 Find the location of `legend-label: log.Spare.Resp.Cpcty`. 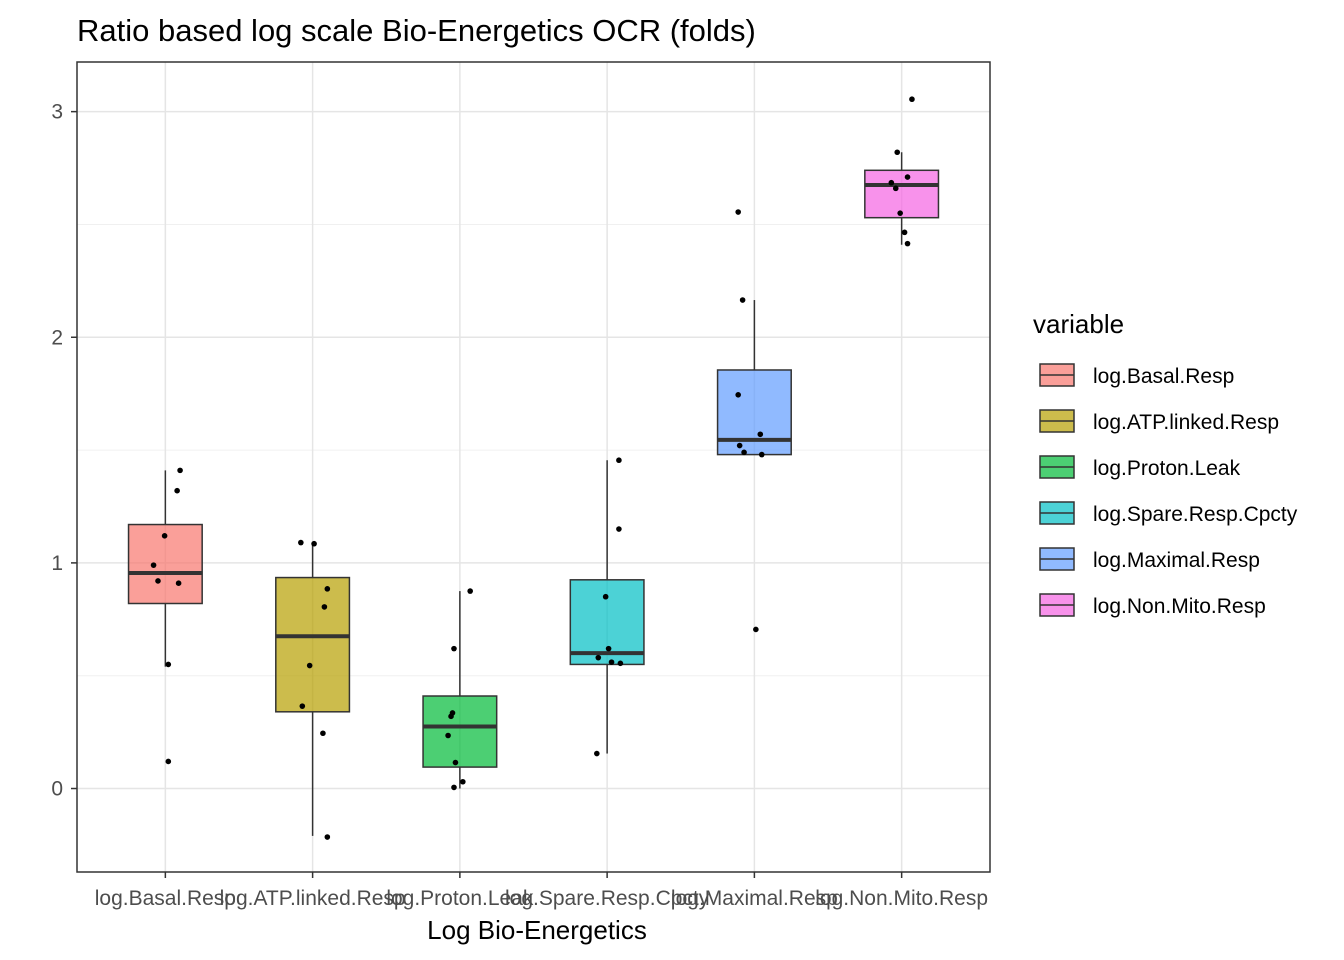

legend-label: log.Spare.Resp.Cpcty is located at coordinates (1195, 514).